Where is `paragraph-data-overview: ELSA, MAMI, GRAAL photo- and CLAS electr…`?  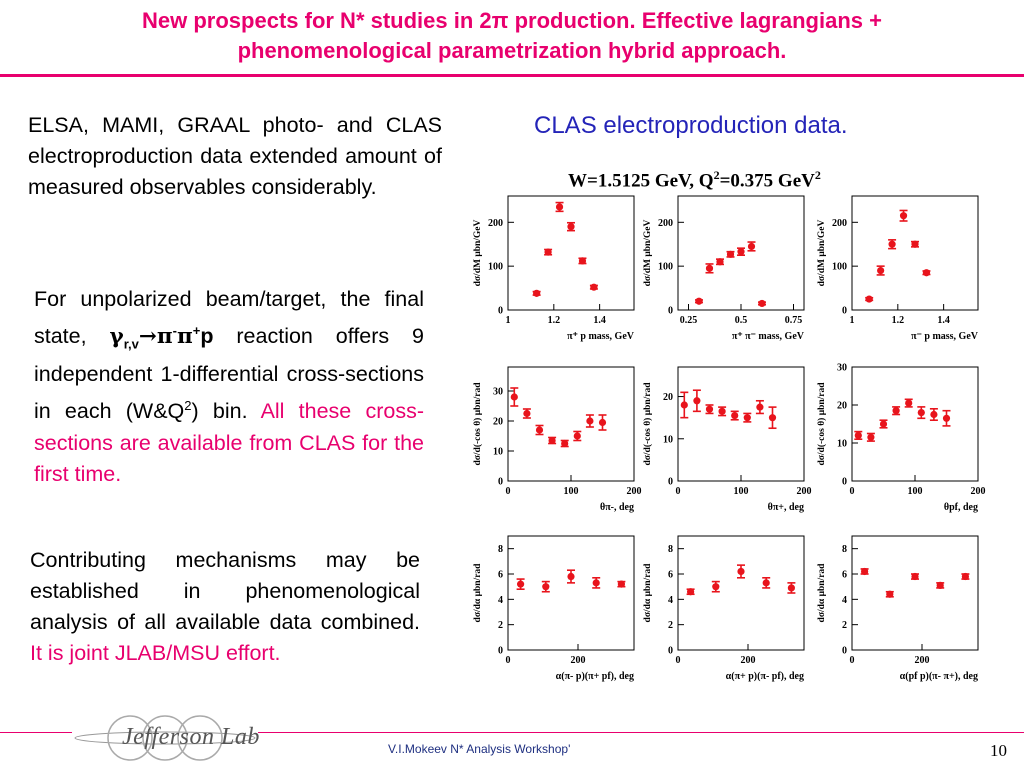 paragraph-data-overview: ELSA, MAMI, GRAAL photo- and CLAS electr… is located at coordinates (235, 156).